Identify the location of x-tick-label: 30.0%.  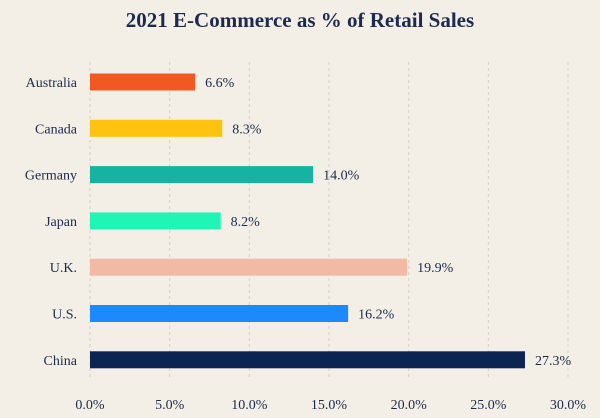
(568, 405).